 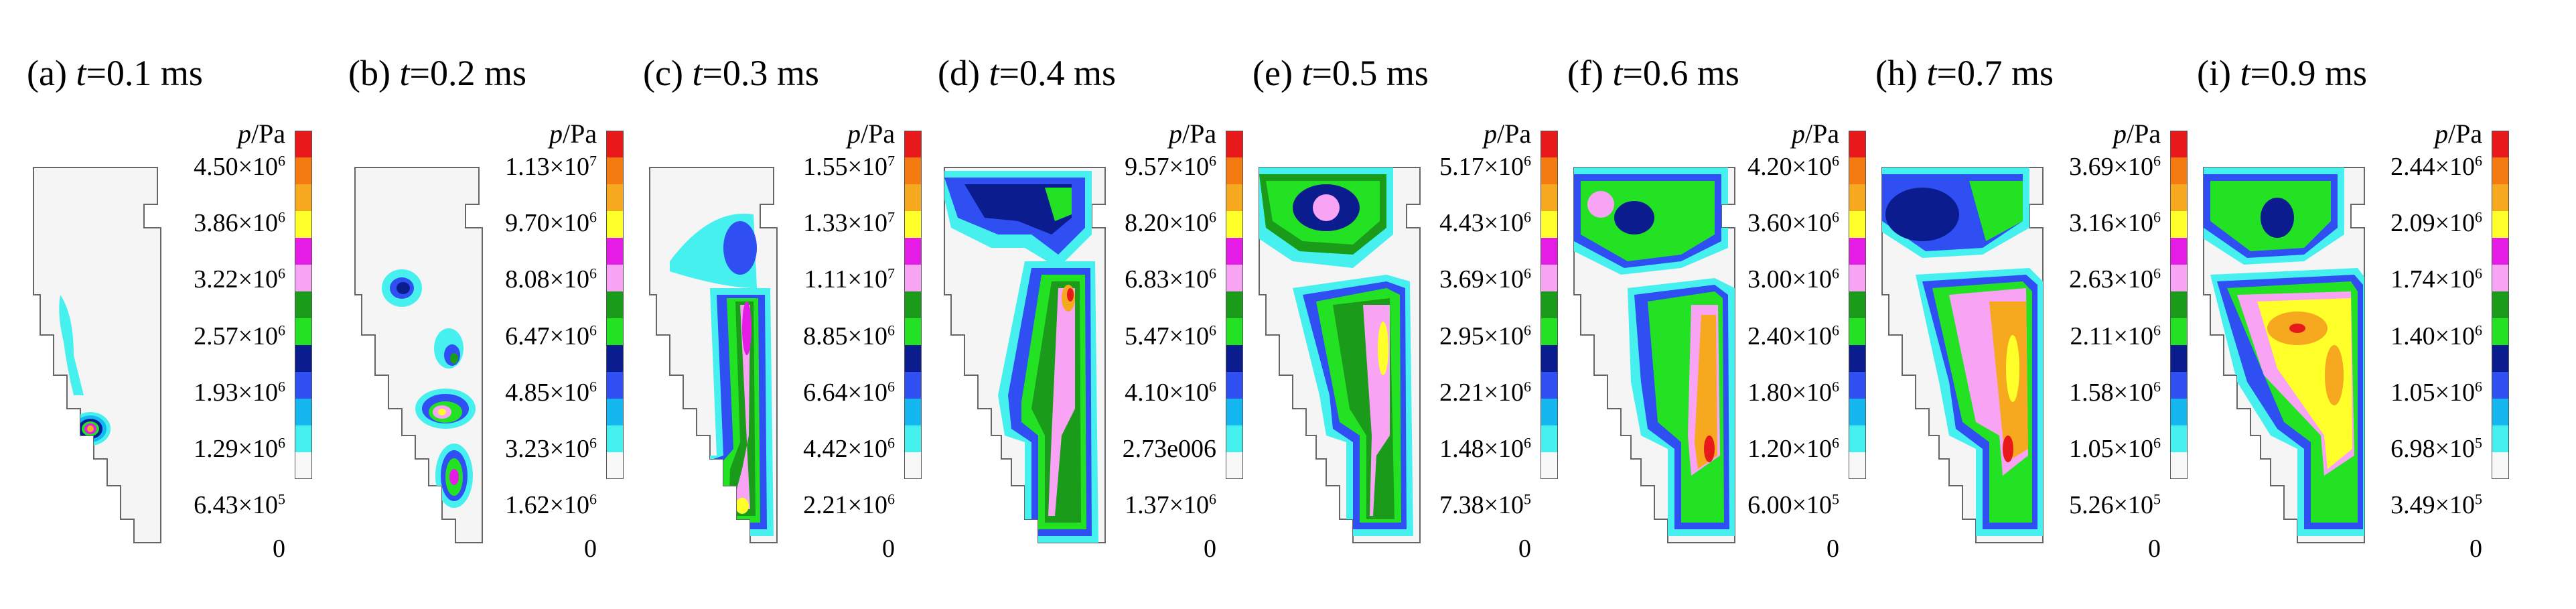 I want to click on legend-tick-label: 6.43×10⁵, so click(x=239, y=505).